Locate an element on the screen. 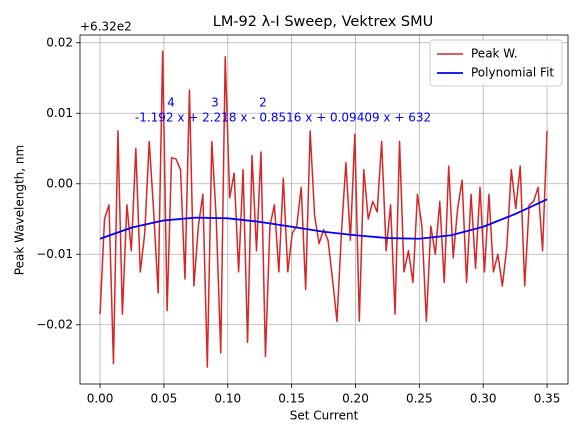 The image size is (581, 437). y-tick-label: 0.02 is located at coordinates (59, 42).